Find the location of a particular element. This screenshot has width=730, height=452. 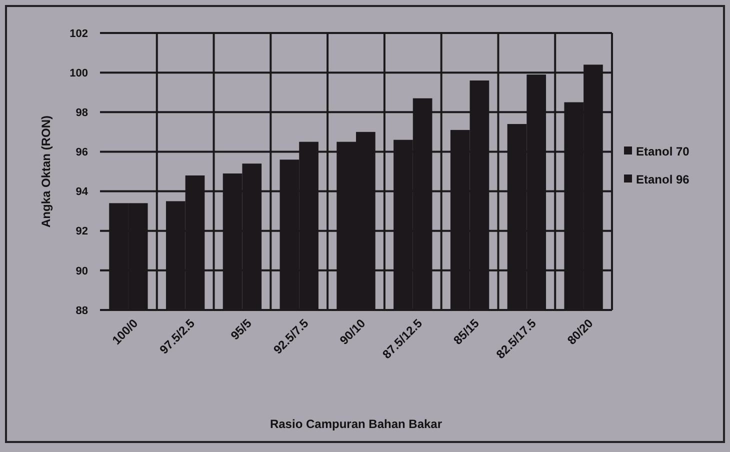

y-tick-label: 98 is located at coordinates (82, 112).